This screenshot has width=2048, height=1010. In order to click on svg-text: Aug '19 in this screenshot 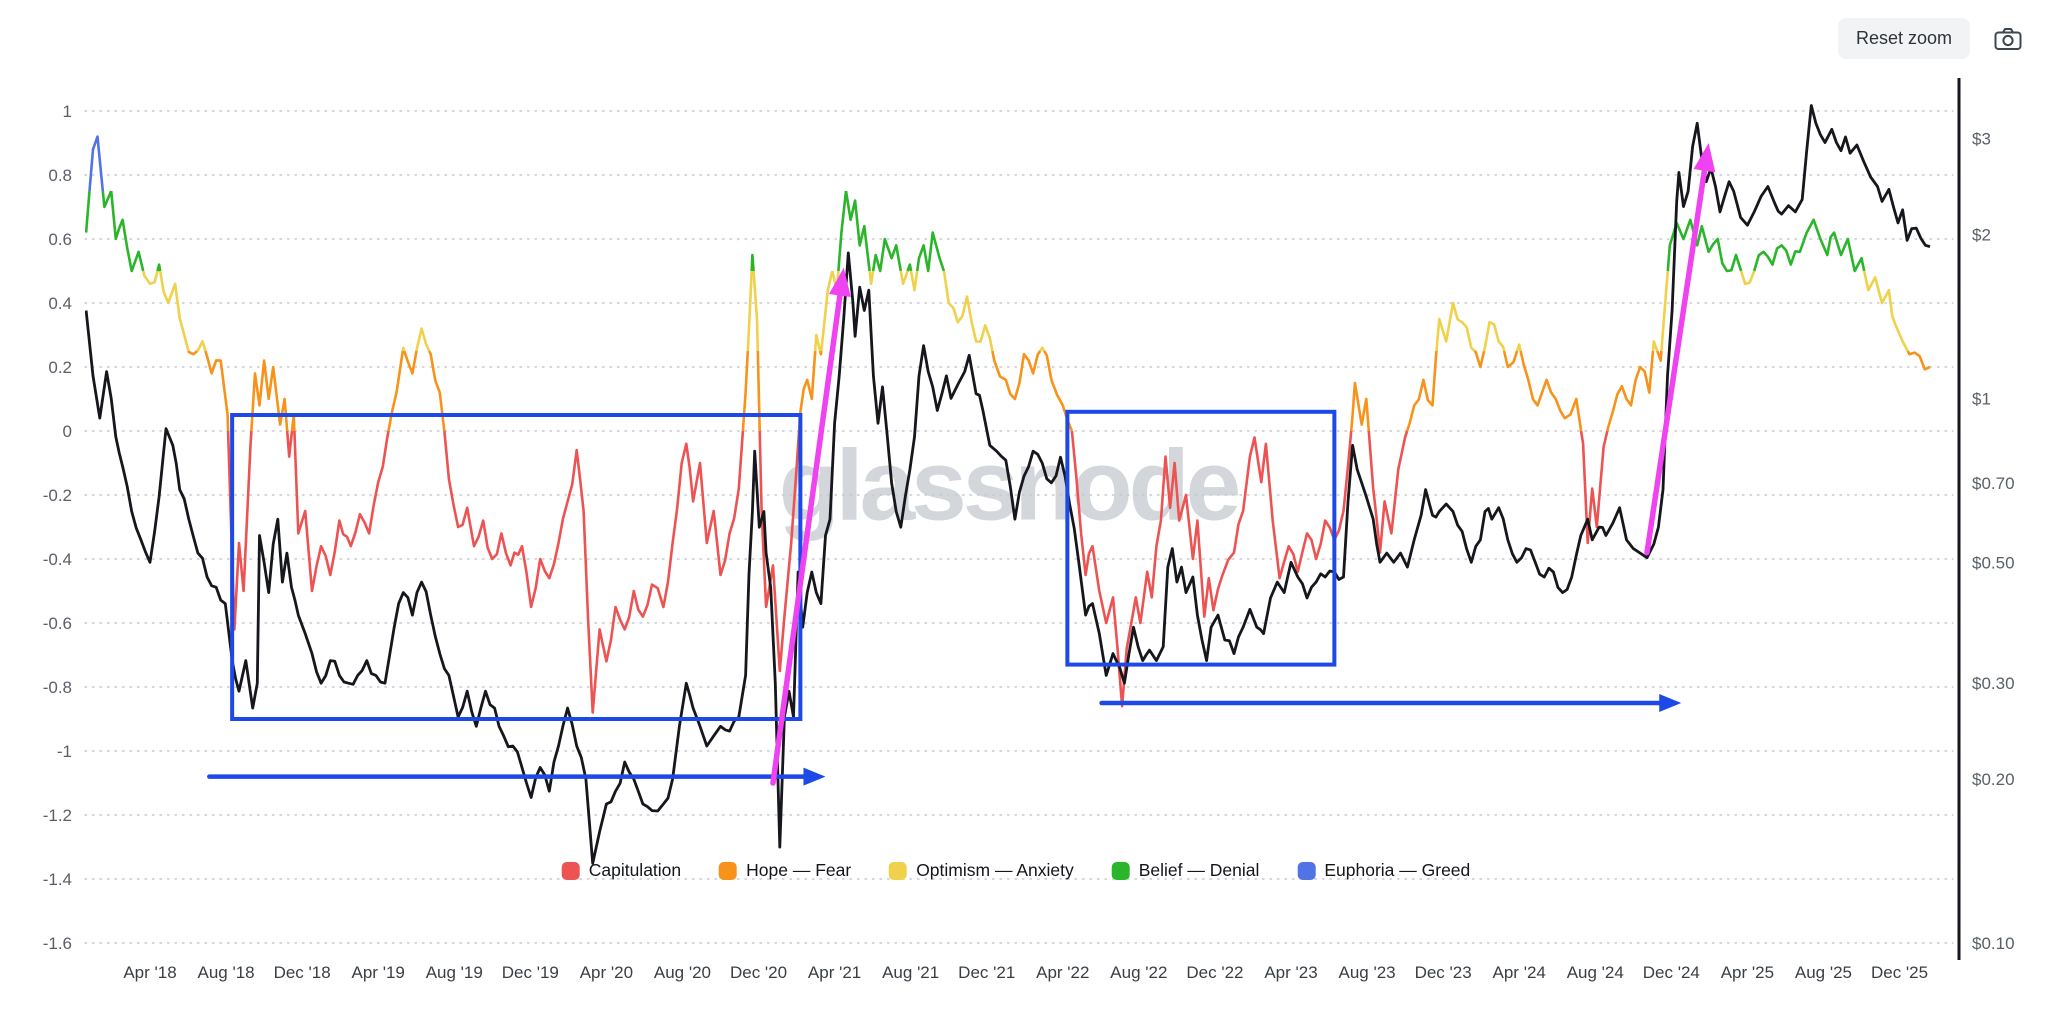, I will do `click(454, 972)`.